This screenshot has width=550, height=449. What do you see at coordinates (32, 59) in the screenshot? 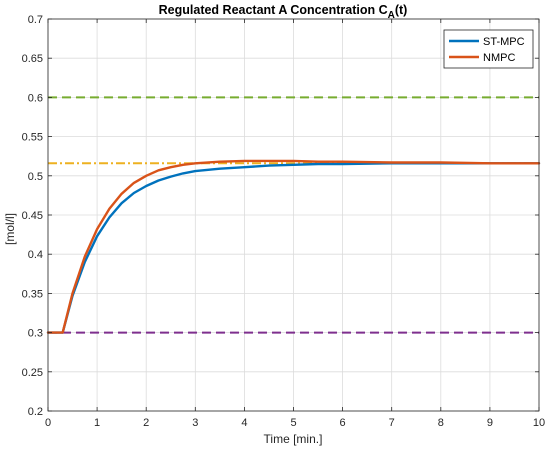
I see `y-tick-label: 0.65` at bounding box center [32, 59].